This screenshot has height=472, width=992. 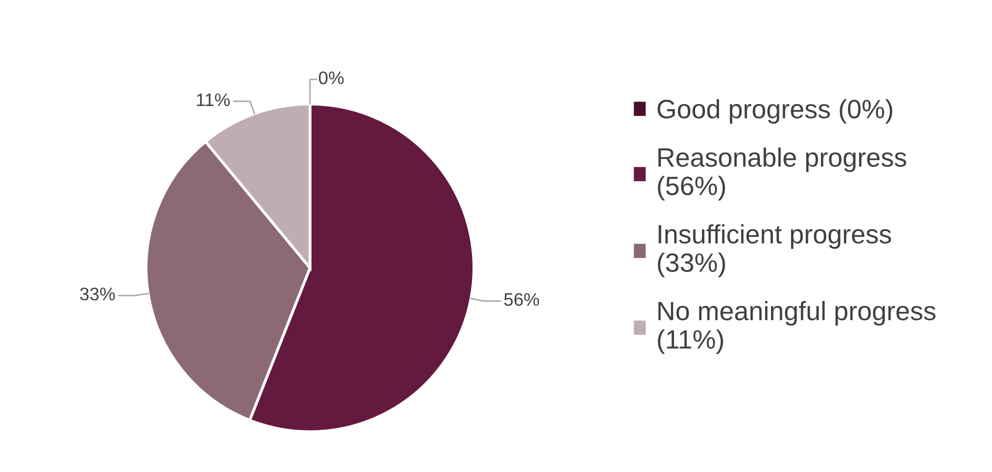 What do you see at coordinates (213, 99) in the screenshot?
I see `data-label: 11%` at bounding box center [213, 99].